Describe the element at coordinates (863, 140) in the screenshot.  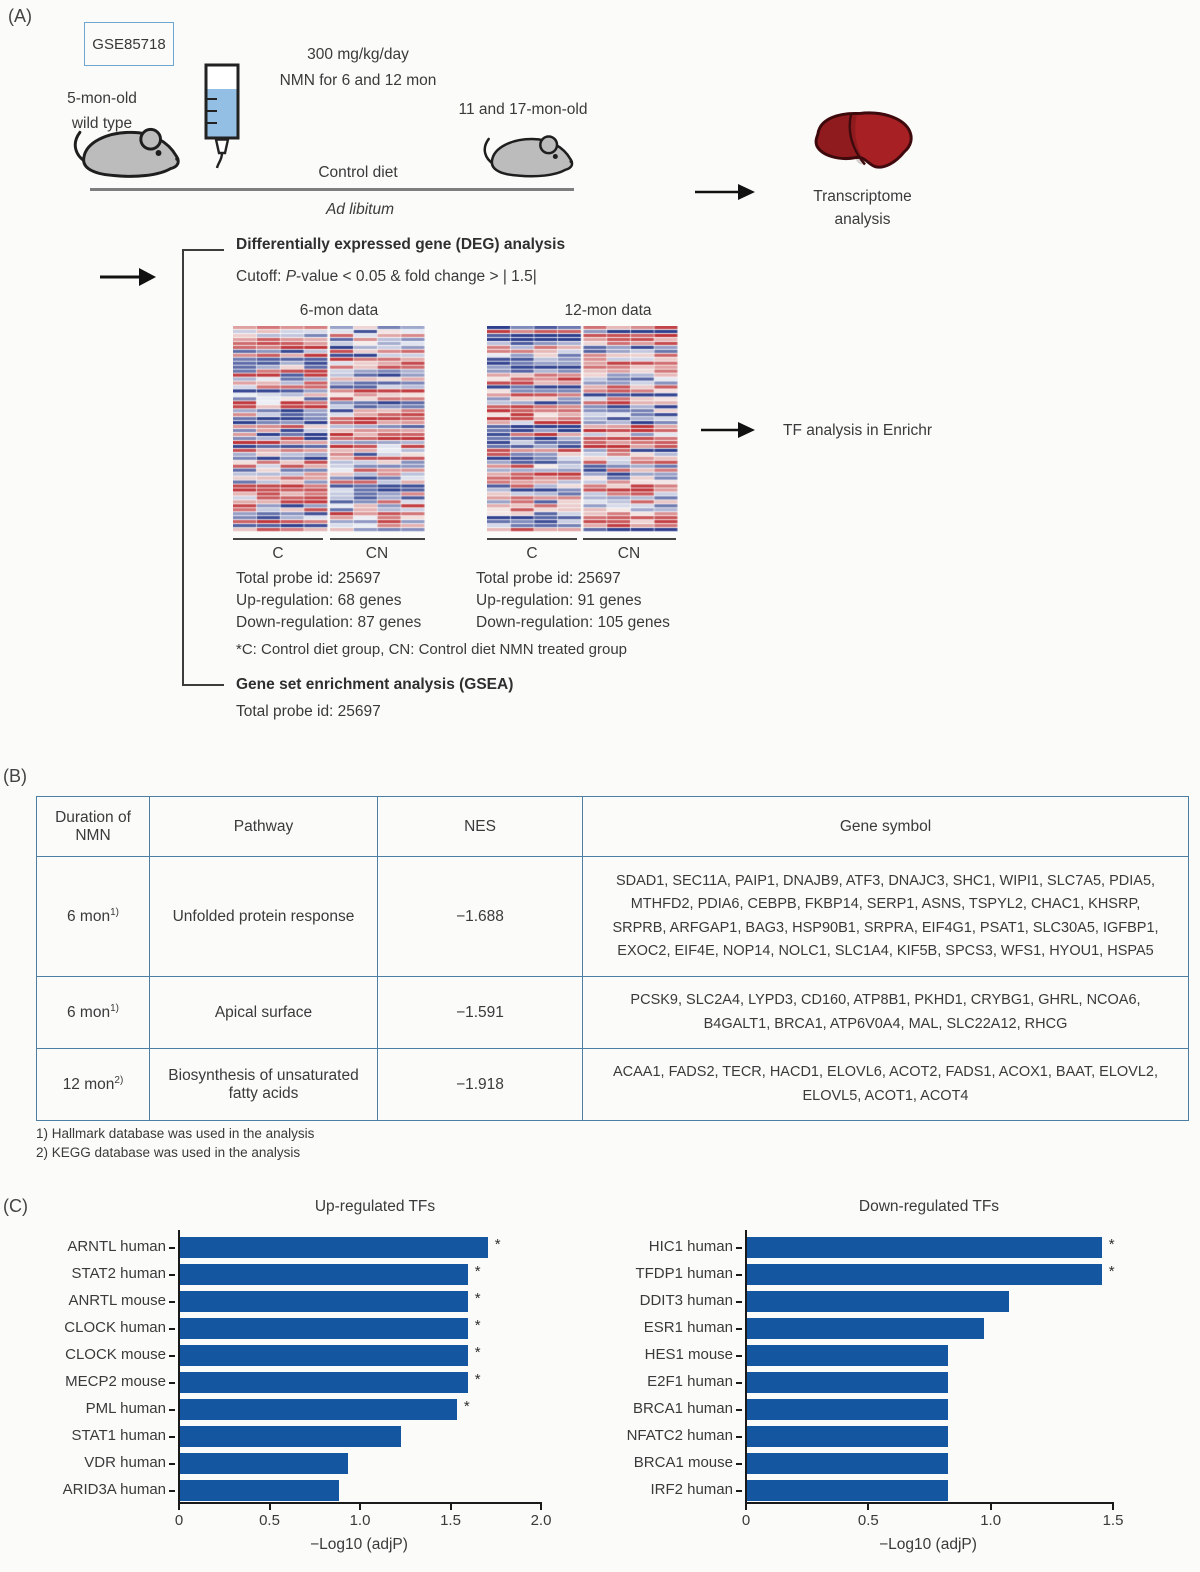
I see `liver-icon` at that location.